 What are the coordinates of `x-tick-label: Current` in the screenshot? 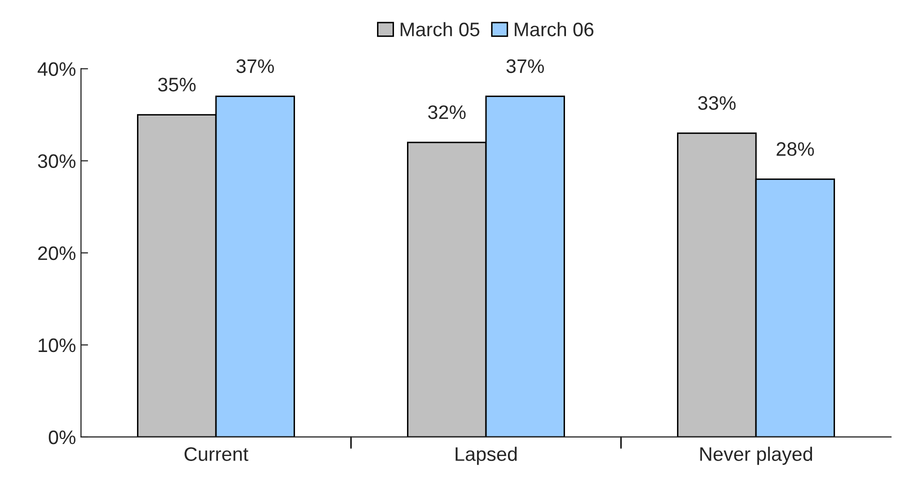 It's located at (216, 454).